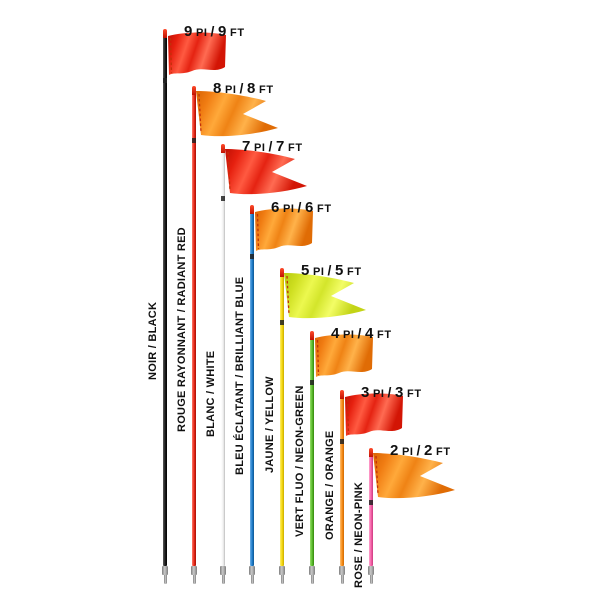 The width and height of the screenshot is (600, 599). I want to click on height-label-9ft: 9 PI/9 FT, so click(214, 31).